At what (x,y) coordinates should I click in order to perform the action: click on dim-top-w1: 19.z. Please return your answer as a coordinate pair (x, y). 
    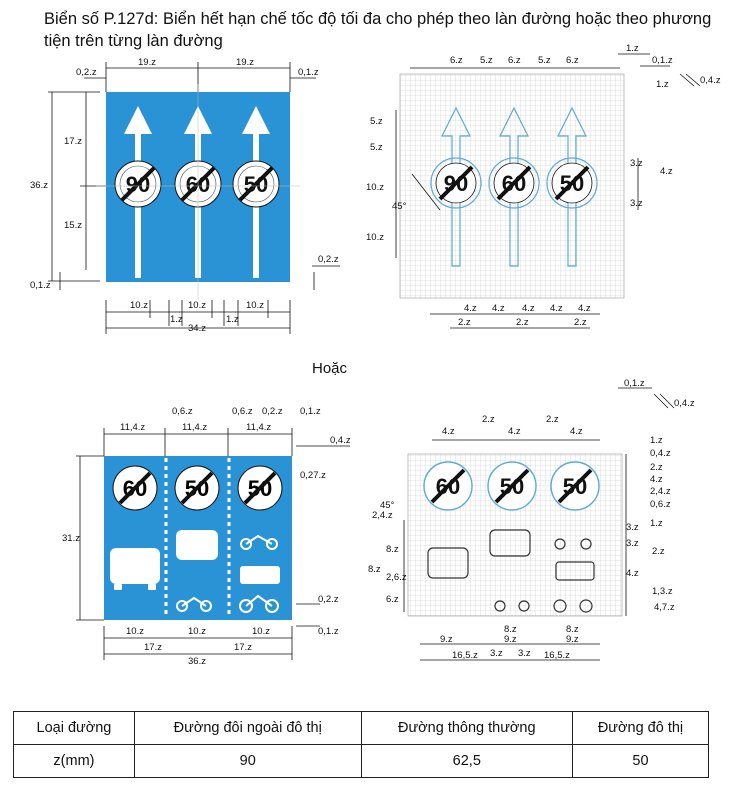
    Looking at the image, I should click on (147, 62).